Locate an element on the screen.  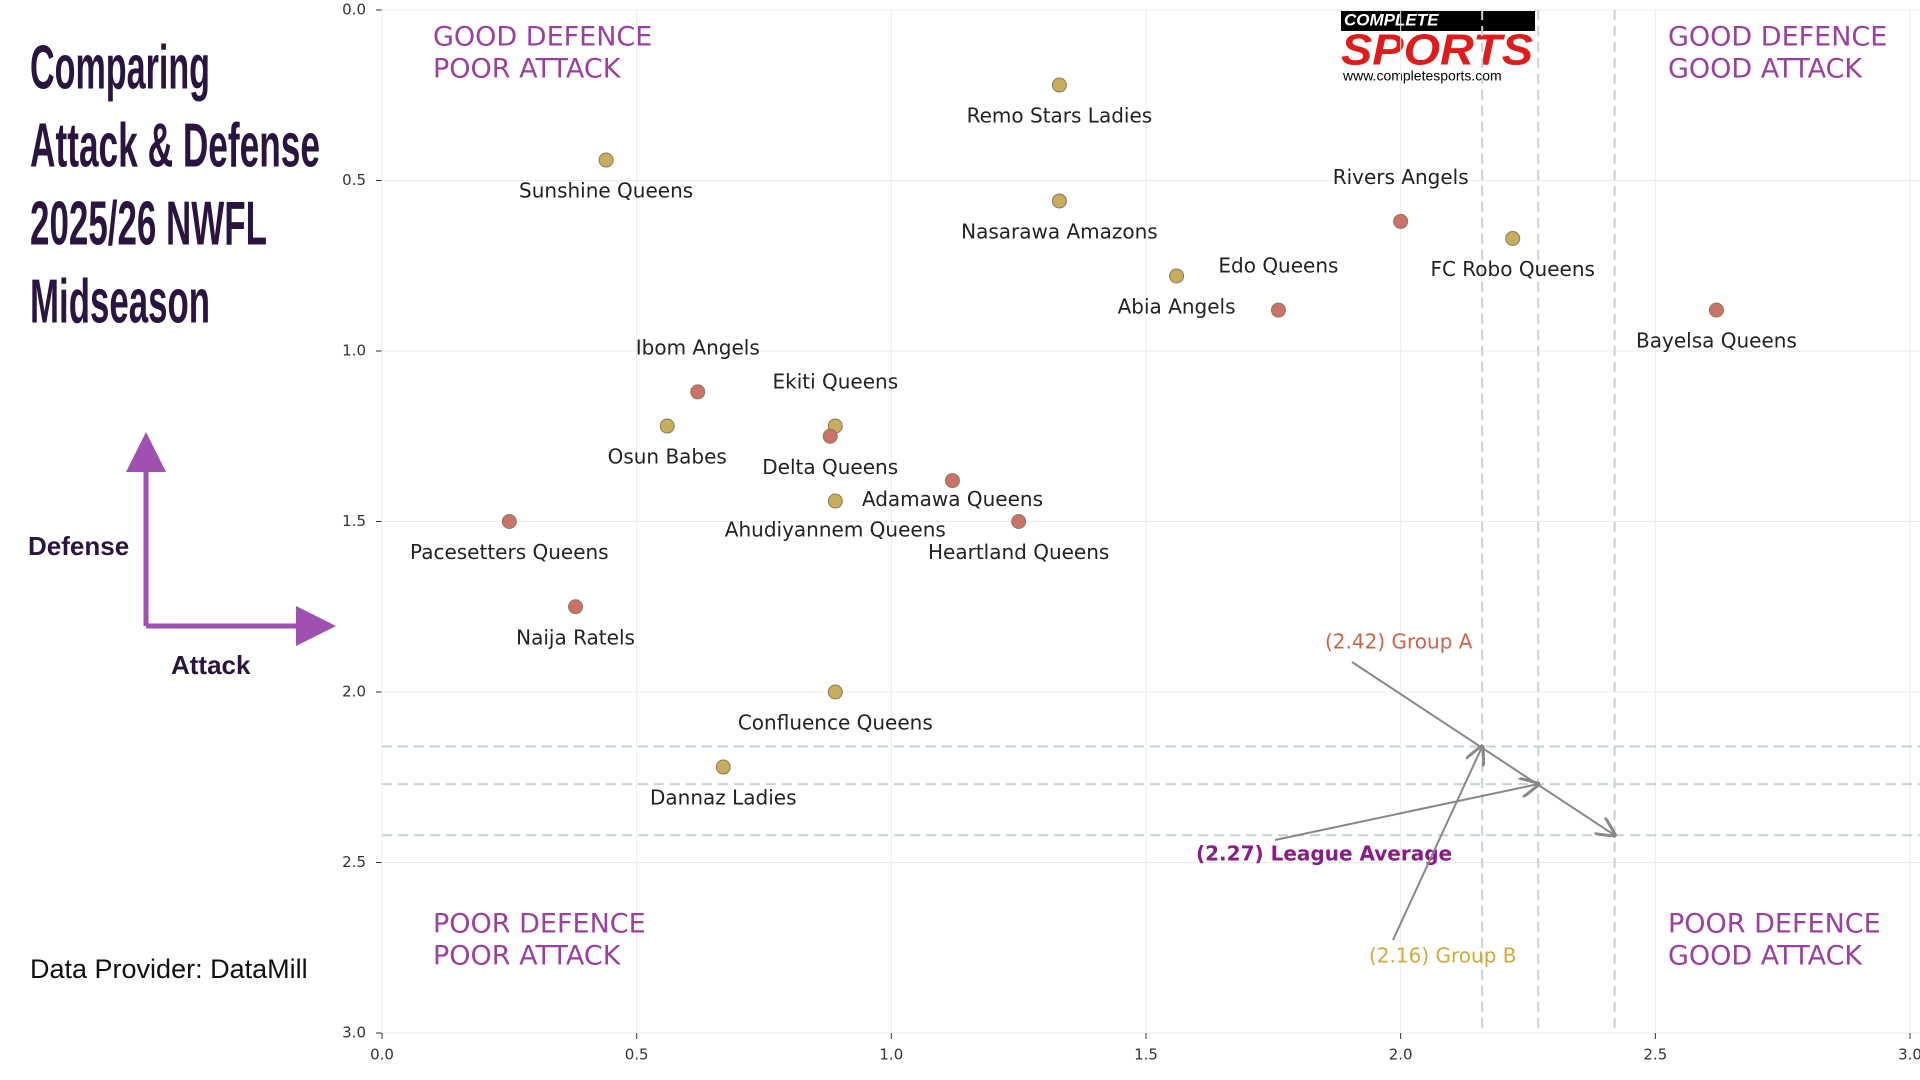
point-label: Bayelsa Queens is located at coordinates (1716, 341).